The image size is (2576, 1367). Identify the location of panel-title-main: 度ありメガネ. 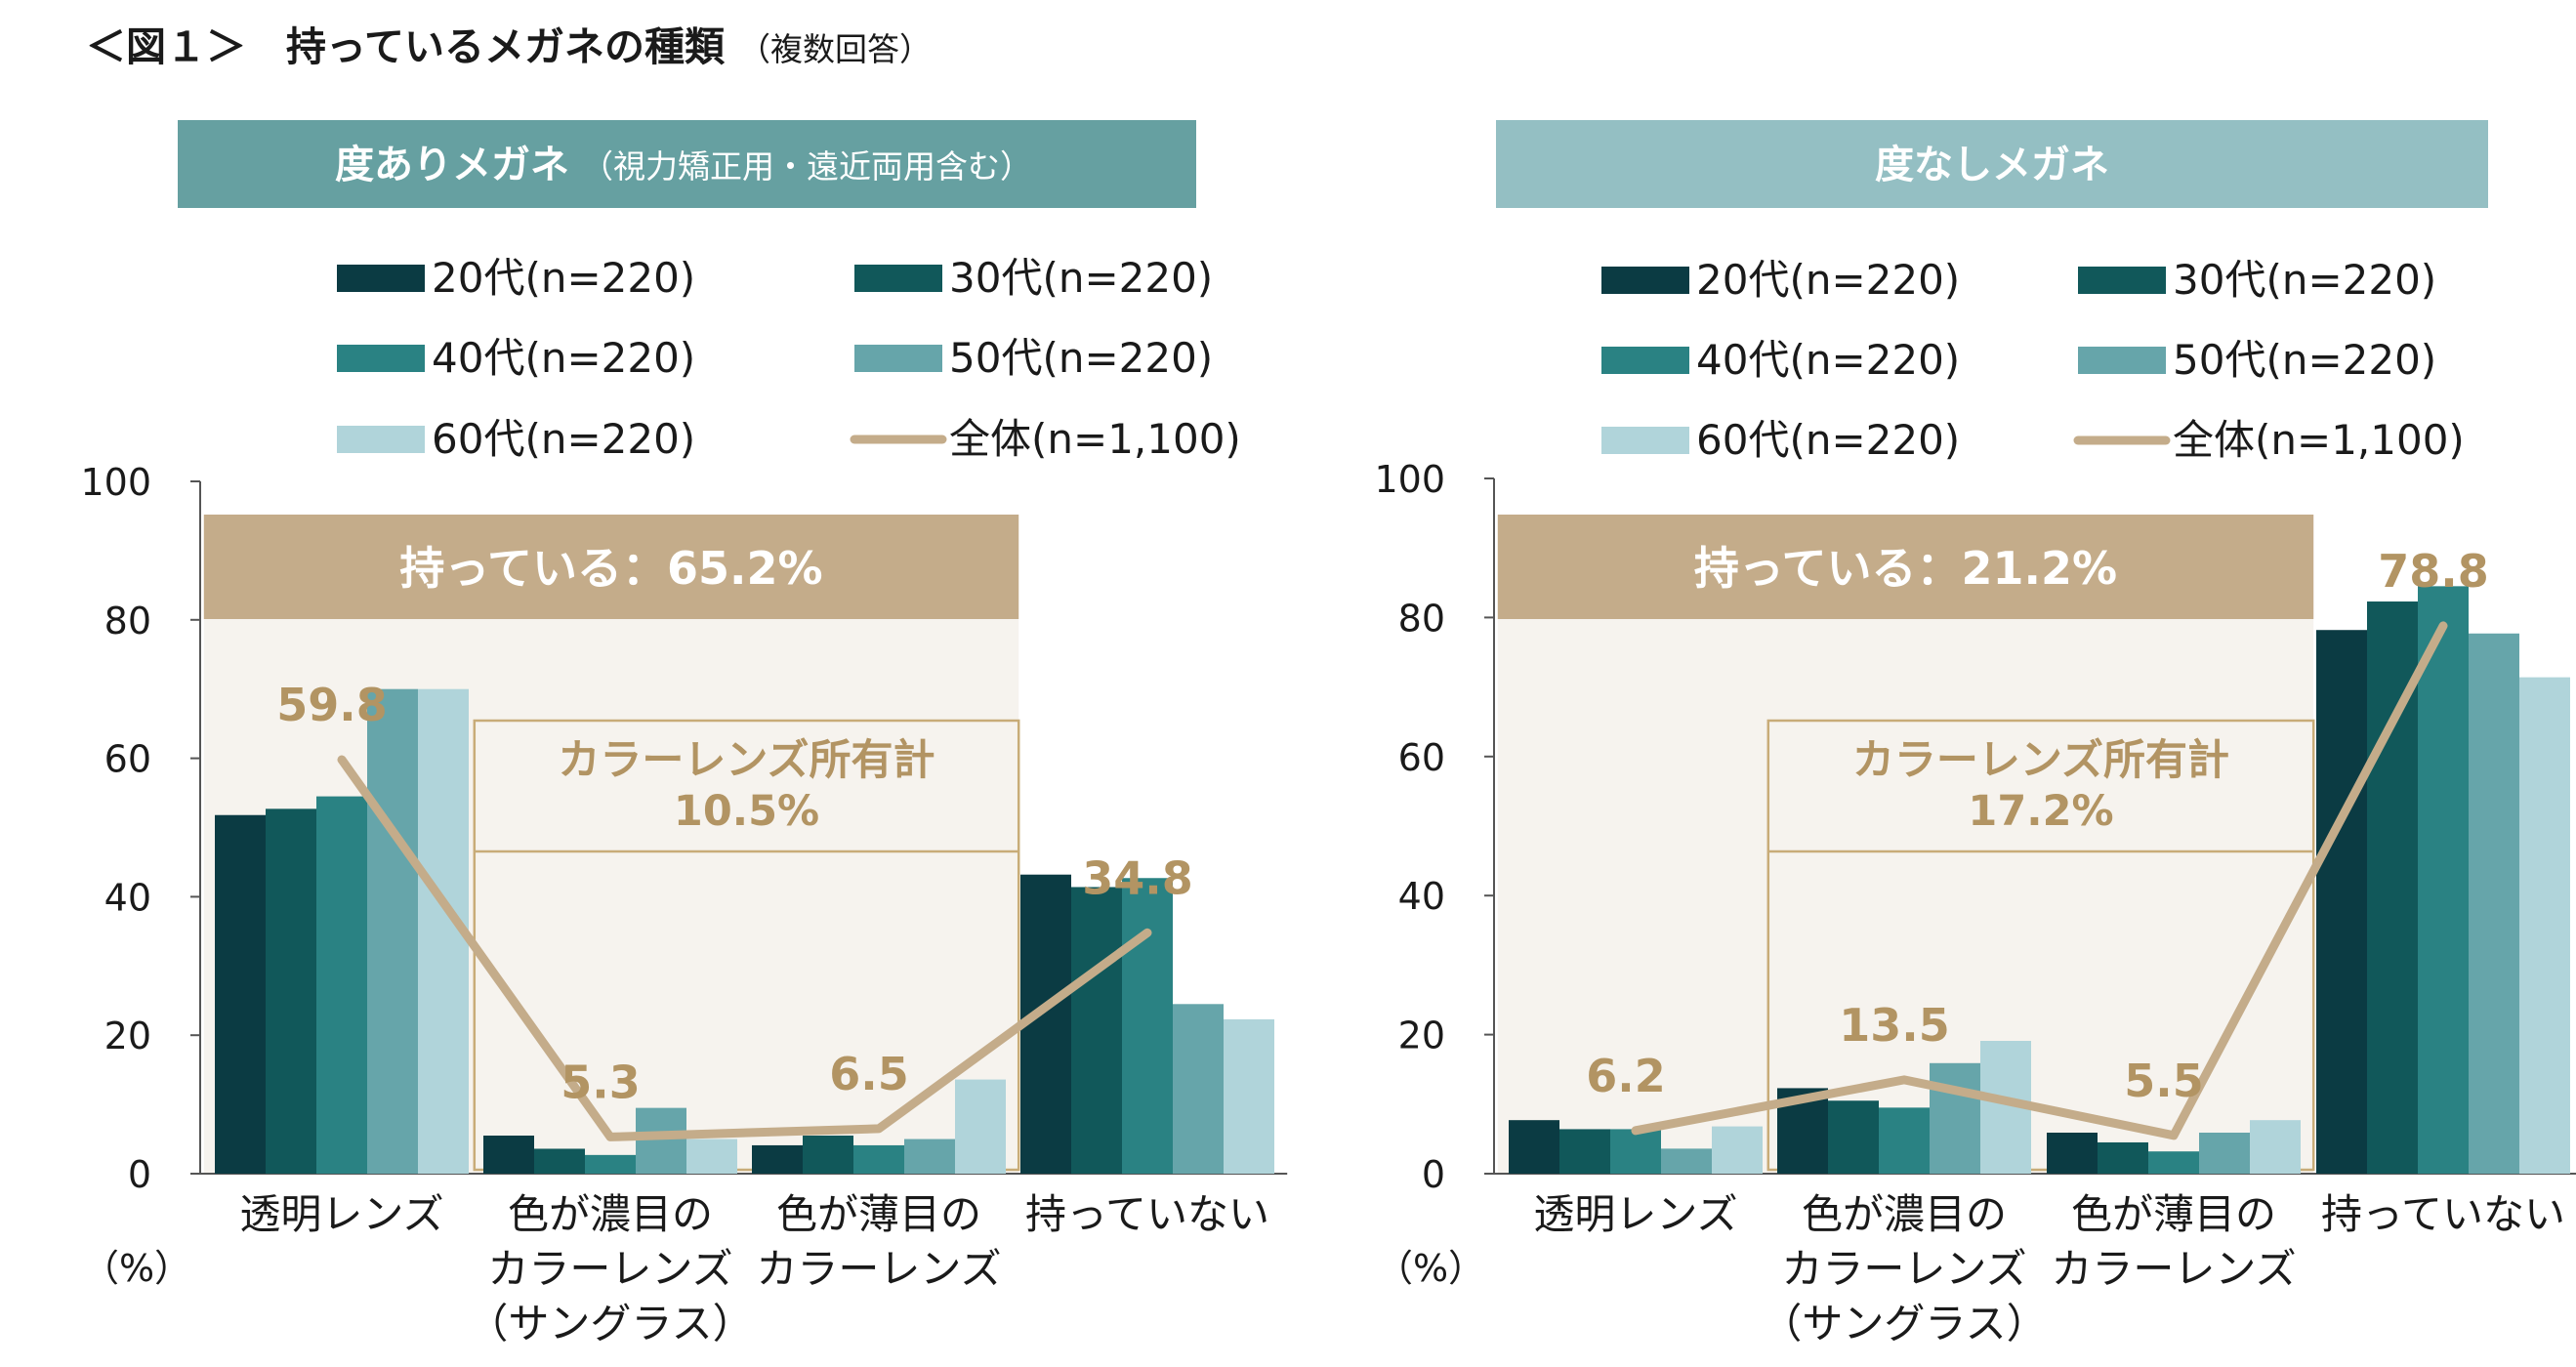
(452, 165).